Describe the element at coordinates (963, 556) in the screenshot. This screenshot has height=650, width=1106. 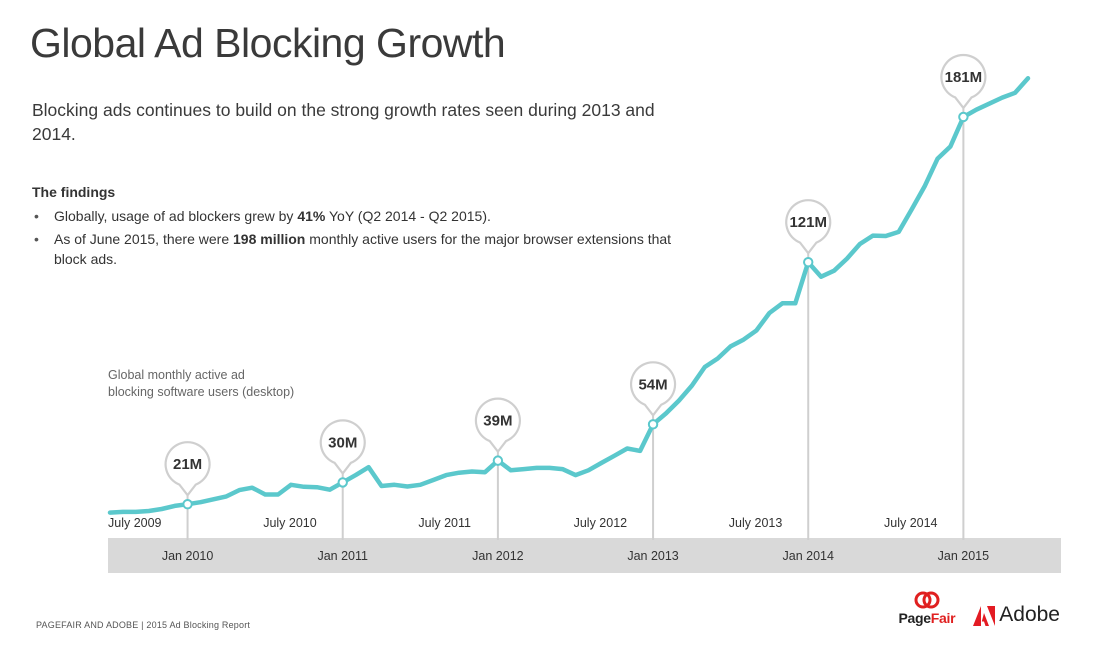
I see `x-tick-bottom: Jan 2015` at that location.